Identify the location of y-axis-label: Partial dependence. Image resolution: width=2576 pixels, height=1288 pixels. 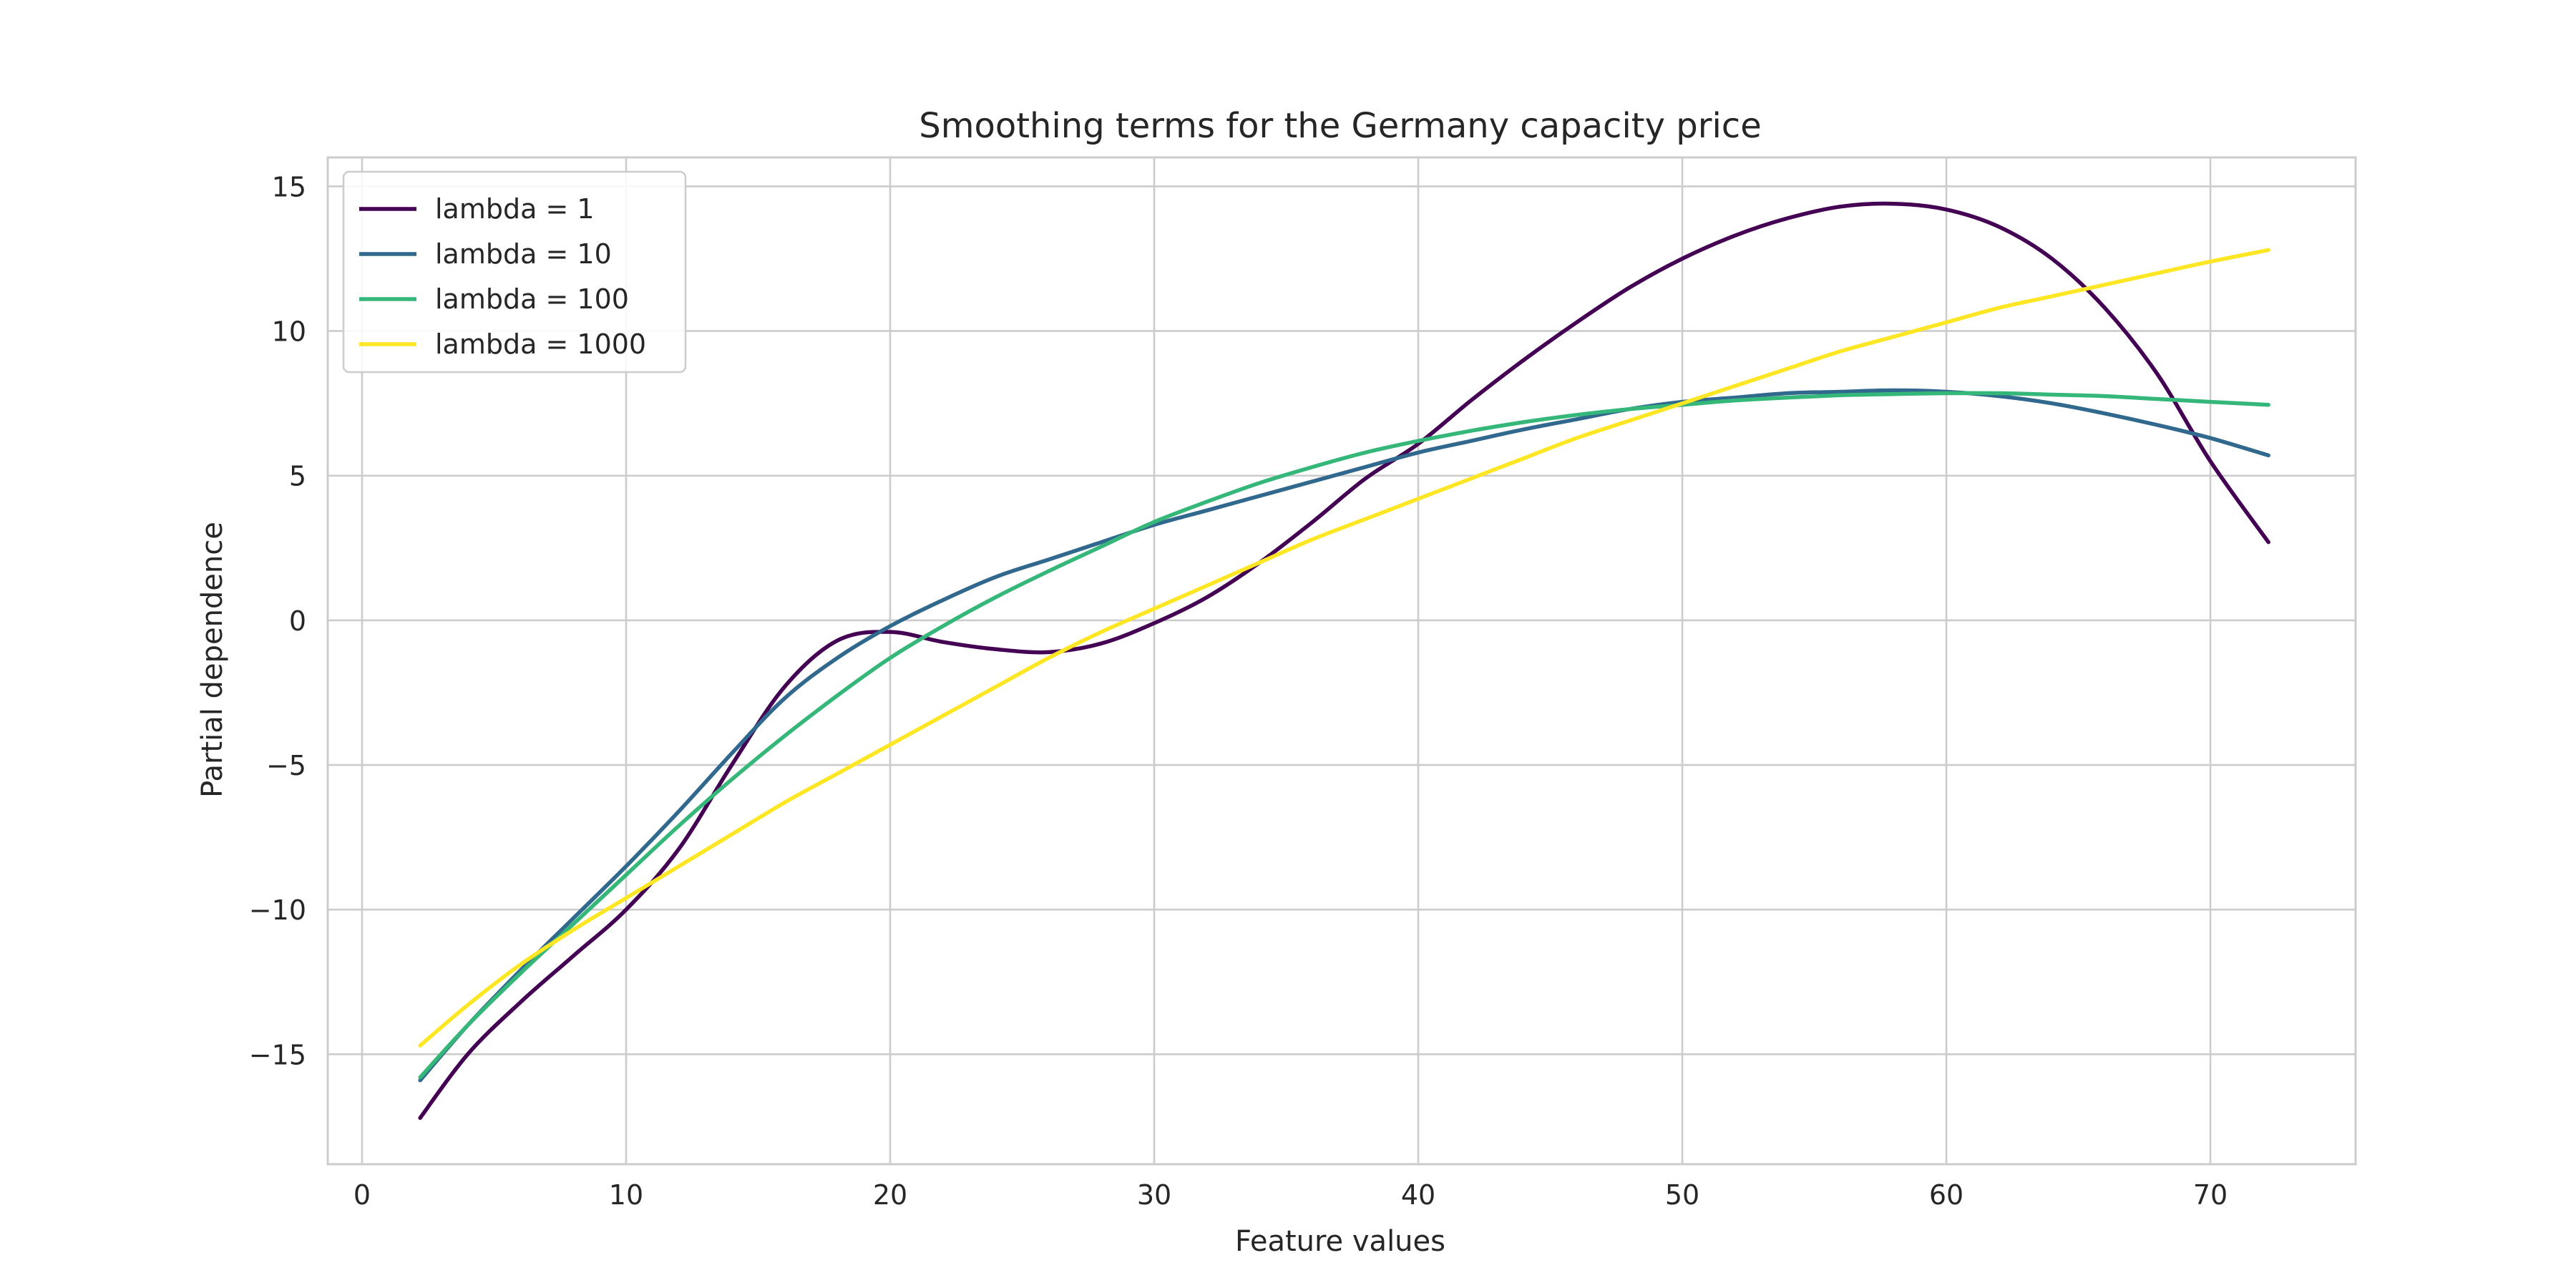
(212, 660).